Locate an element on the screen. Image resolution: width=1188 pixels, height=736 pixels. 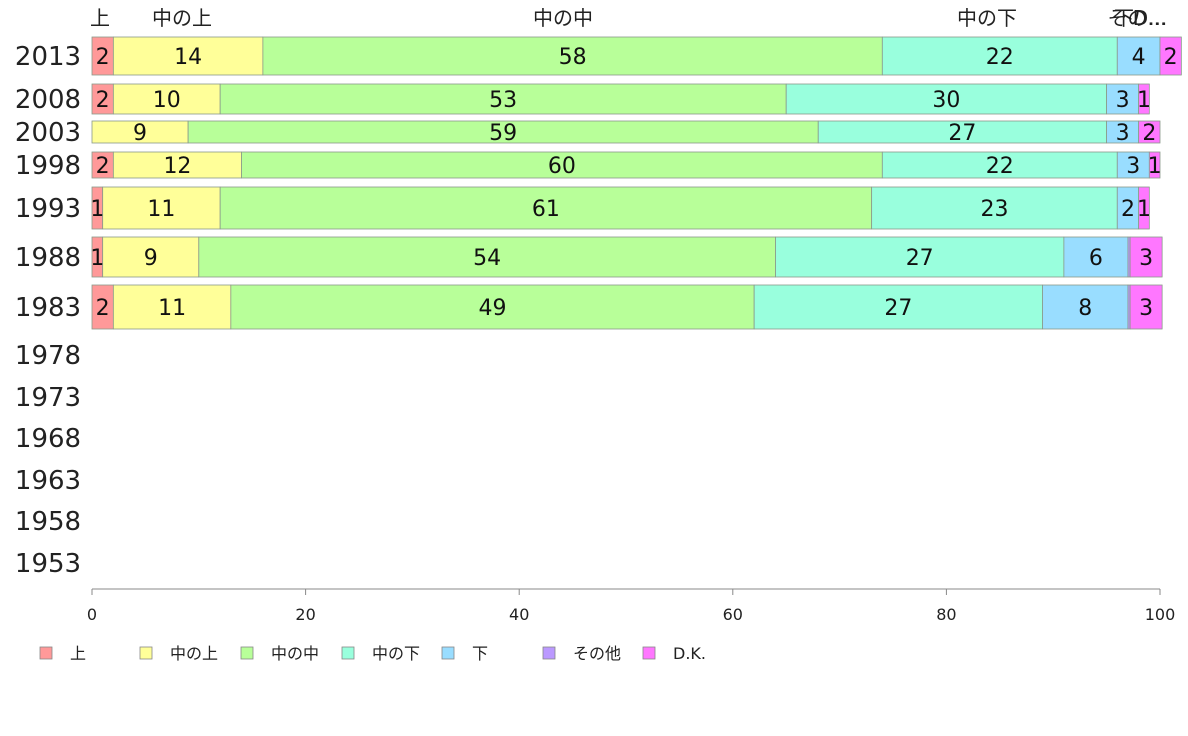
data-label-1993-series-2: 61 is located at coordinates (546, 209).